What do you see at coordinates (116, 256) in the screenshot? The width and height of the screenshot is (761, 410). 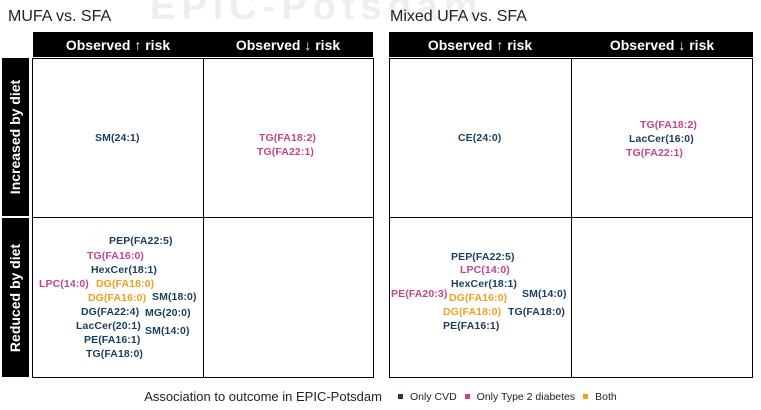 I see `lipid-label: TG(FA16:0)` at bounding box center [116, 256].